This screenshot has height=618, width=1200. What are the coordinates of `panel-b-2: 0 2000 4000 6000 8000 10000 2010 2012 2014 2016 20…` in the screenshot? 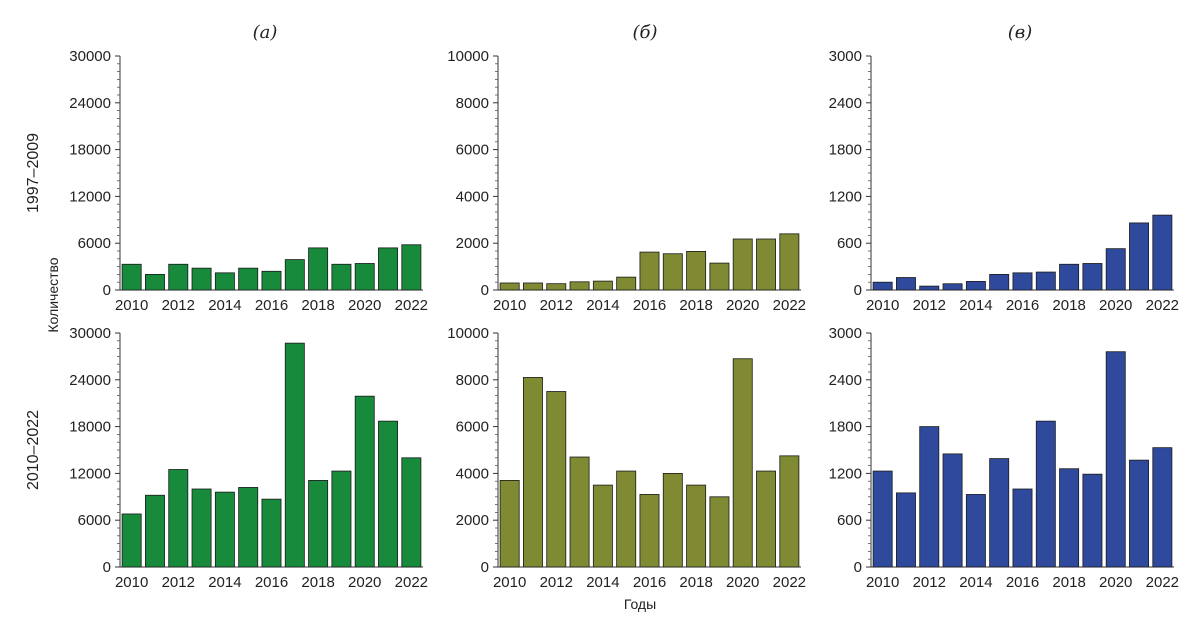 It's located at (626, 458).